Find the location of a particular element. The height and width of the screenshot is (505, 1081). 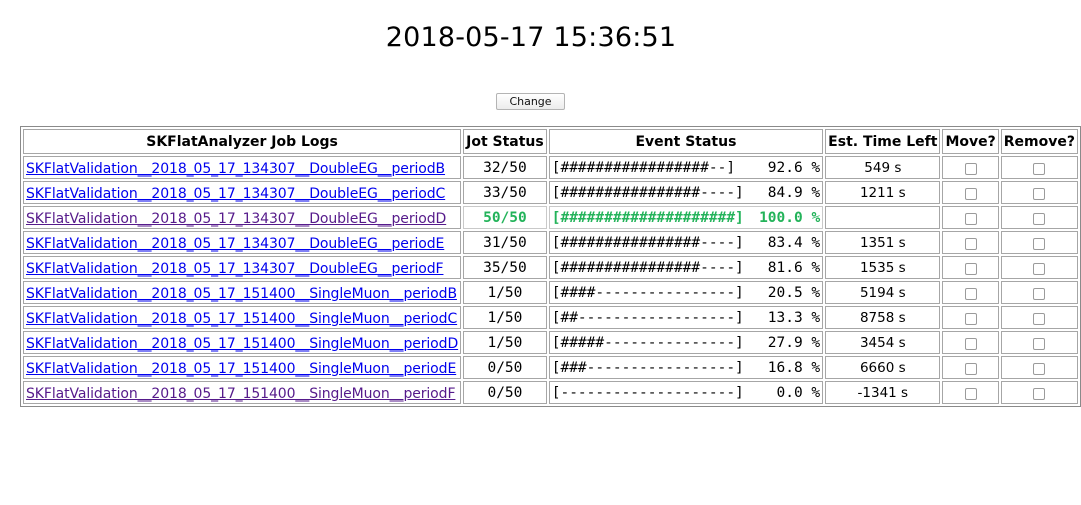

event-percent: 92.6 % is located at coordinates (794, 167).